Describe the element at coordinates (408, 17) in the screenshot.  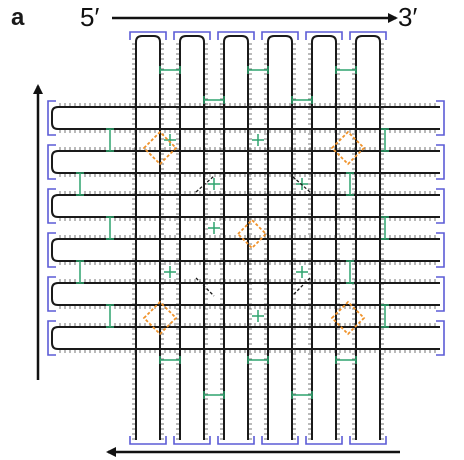
I see `three-prime-label: 3′` at that location.